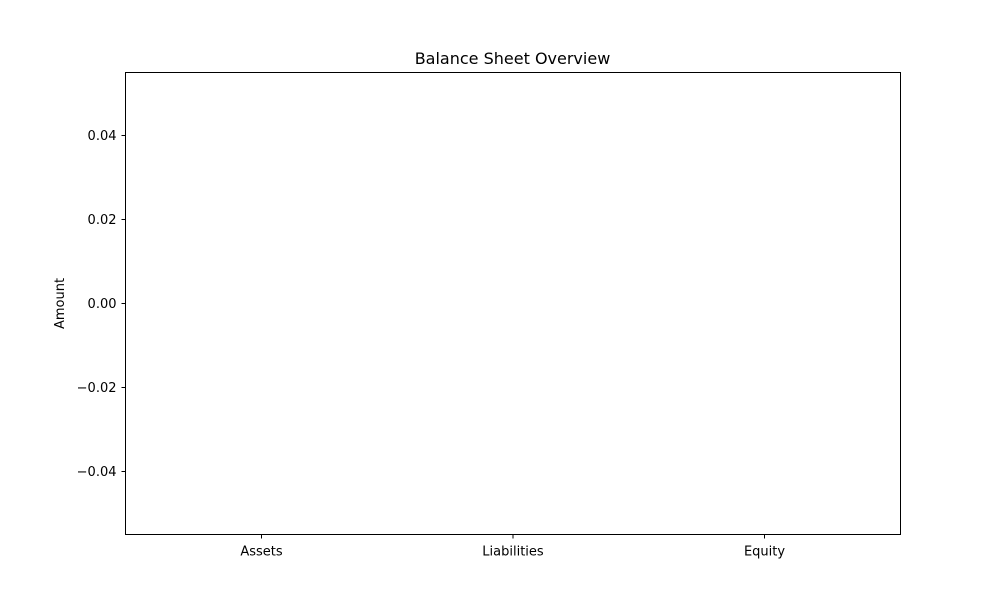  I want to click on y-tick-label: 0.00, so click(102, 304).